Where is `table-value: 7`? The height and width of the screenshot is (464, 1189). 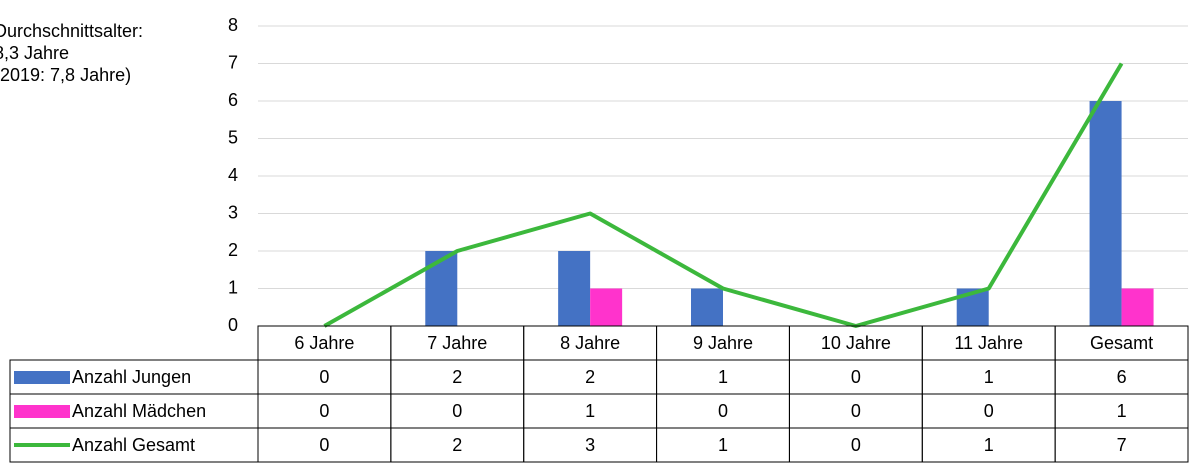
table-value: 7 is located at coordinates (1122, 445).